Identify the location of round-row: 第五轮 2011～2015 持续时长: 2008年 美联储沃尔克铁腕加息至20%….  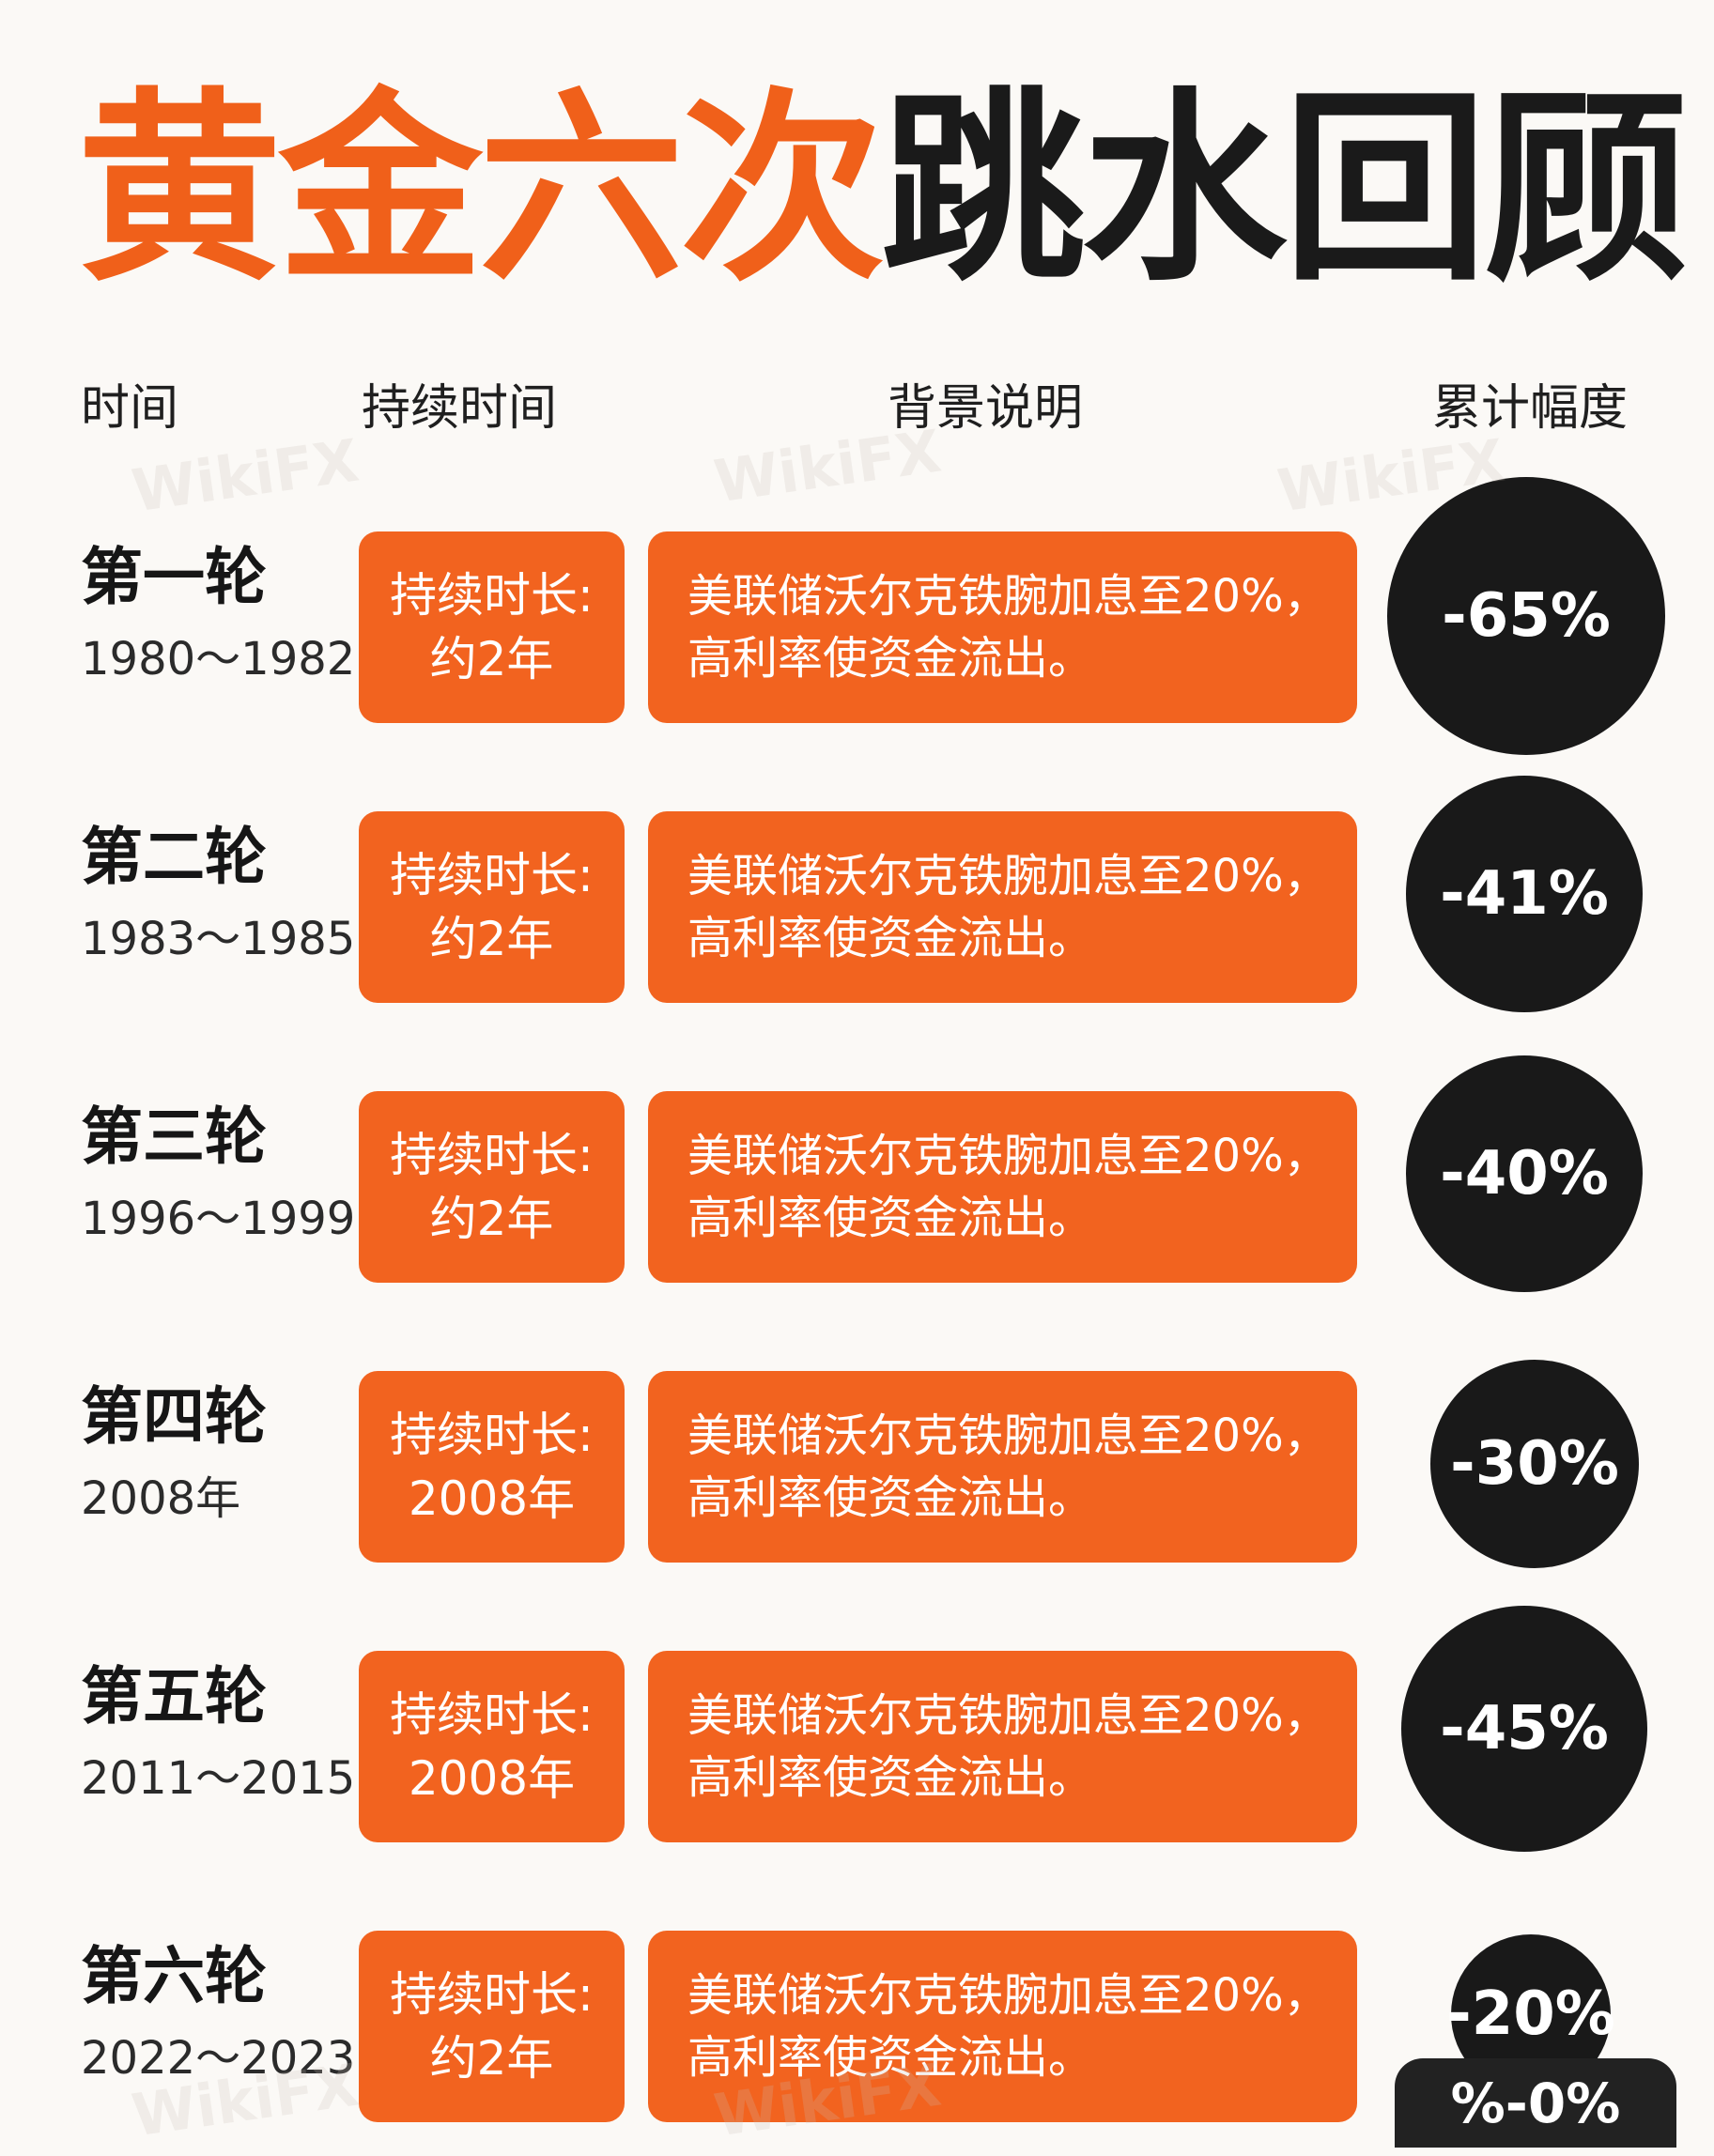
(857, 1729).